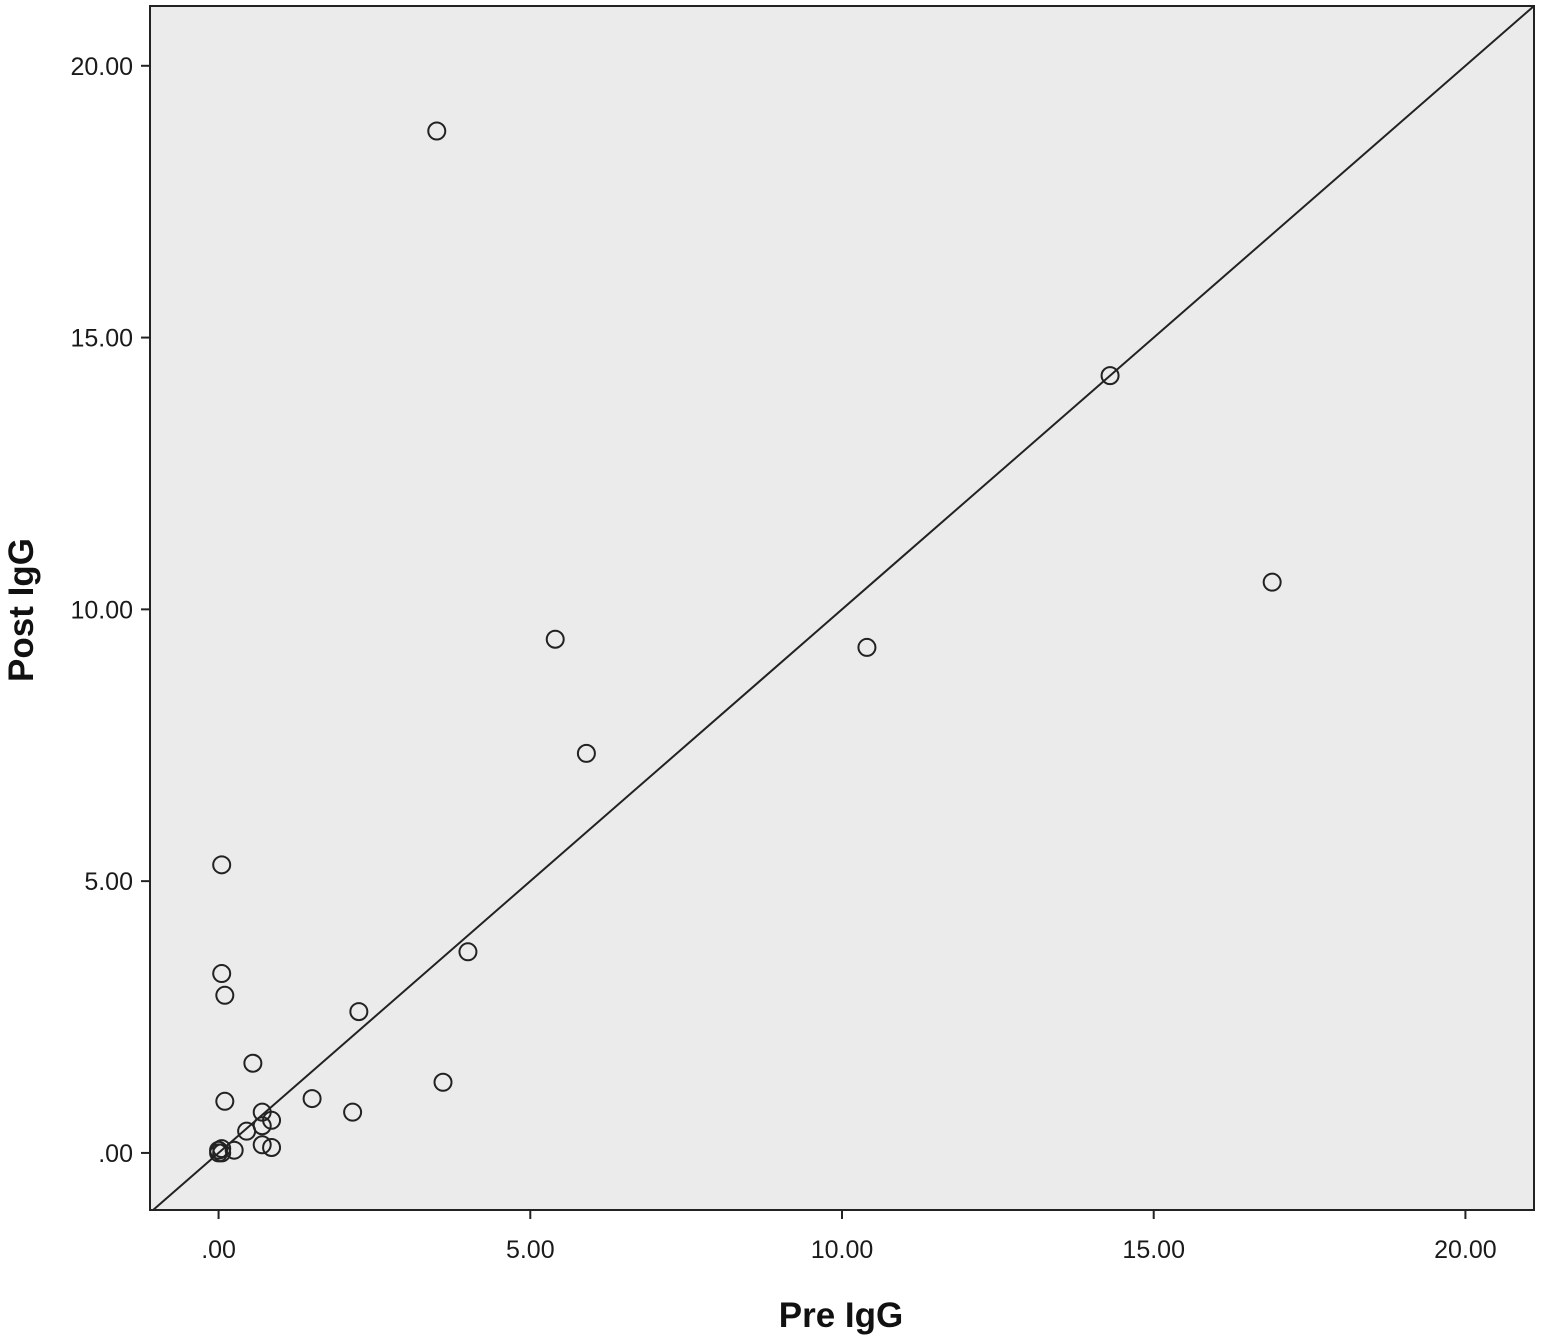 Image resolution: width=1541 pixels, height=1341 pixels. Describe the element at coordinates (21, 610) in the screenshot. I see `y-axis-title: Post IgG` at that location.